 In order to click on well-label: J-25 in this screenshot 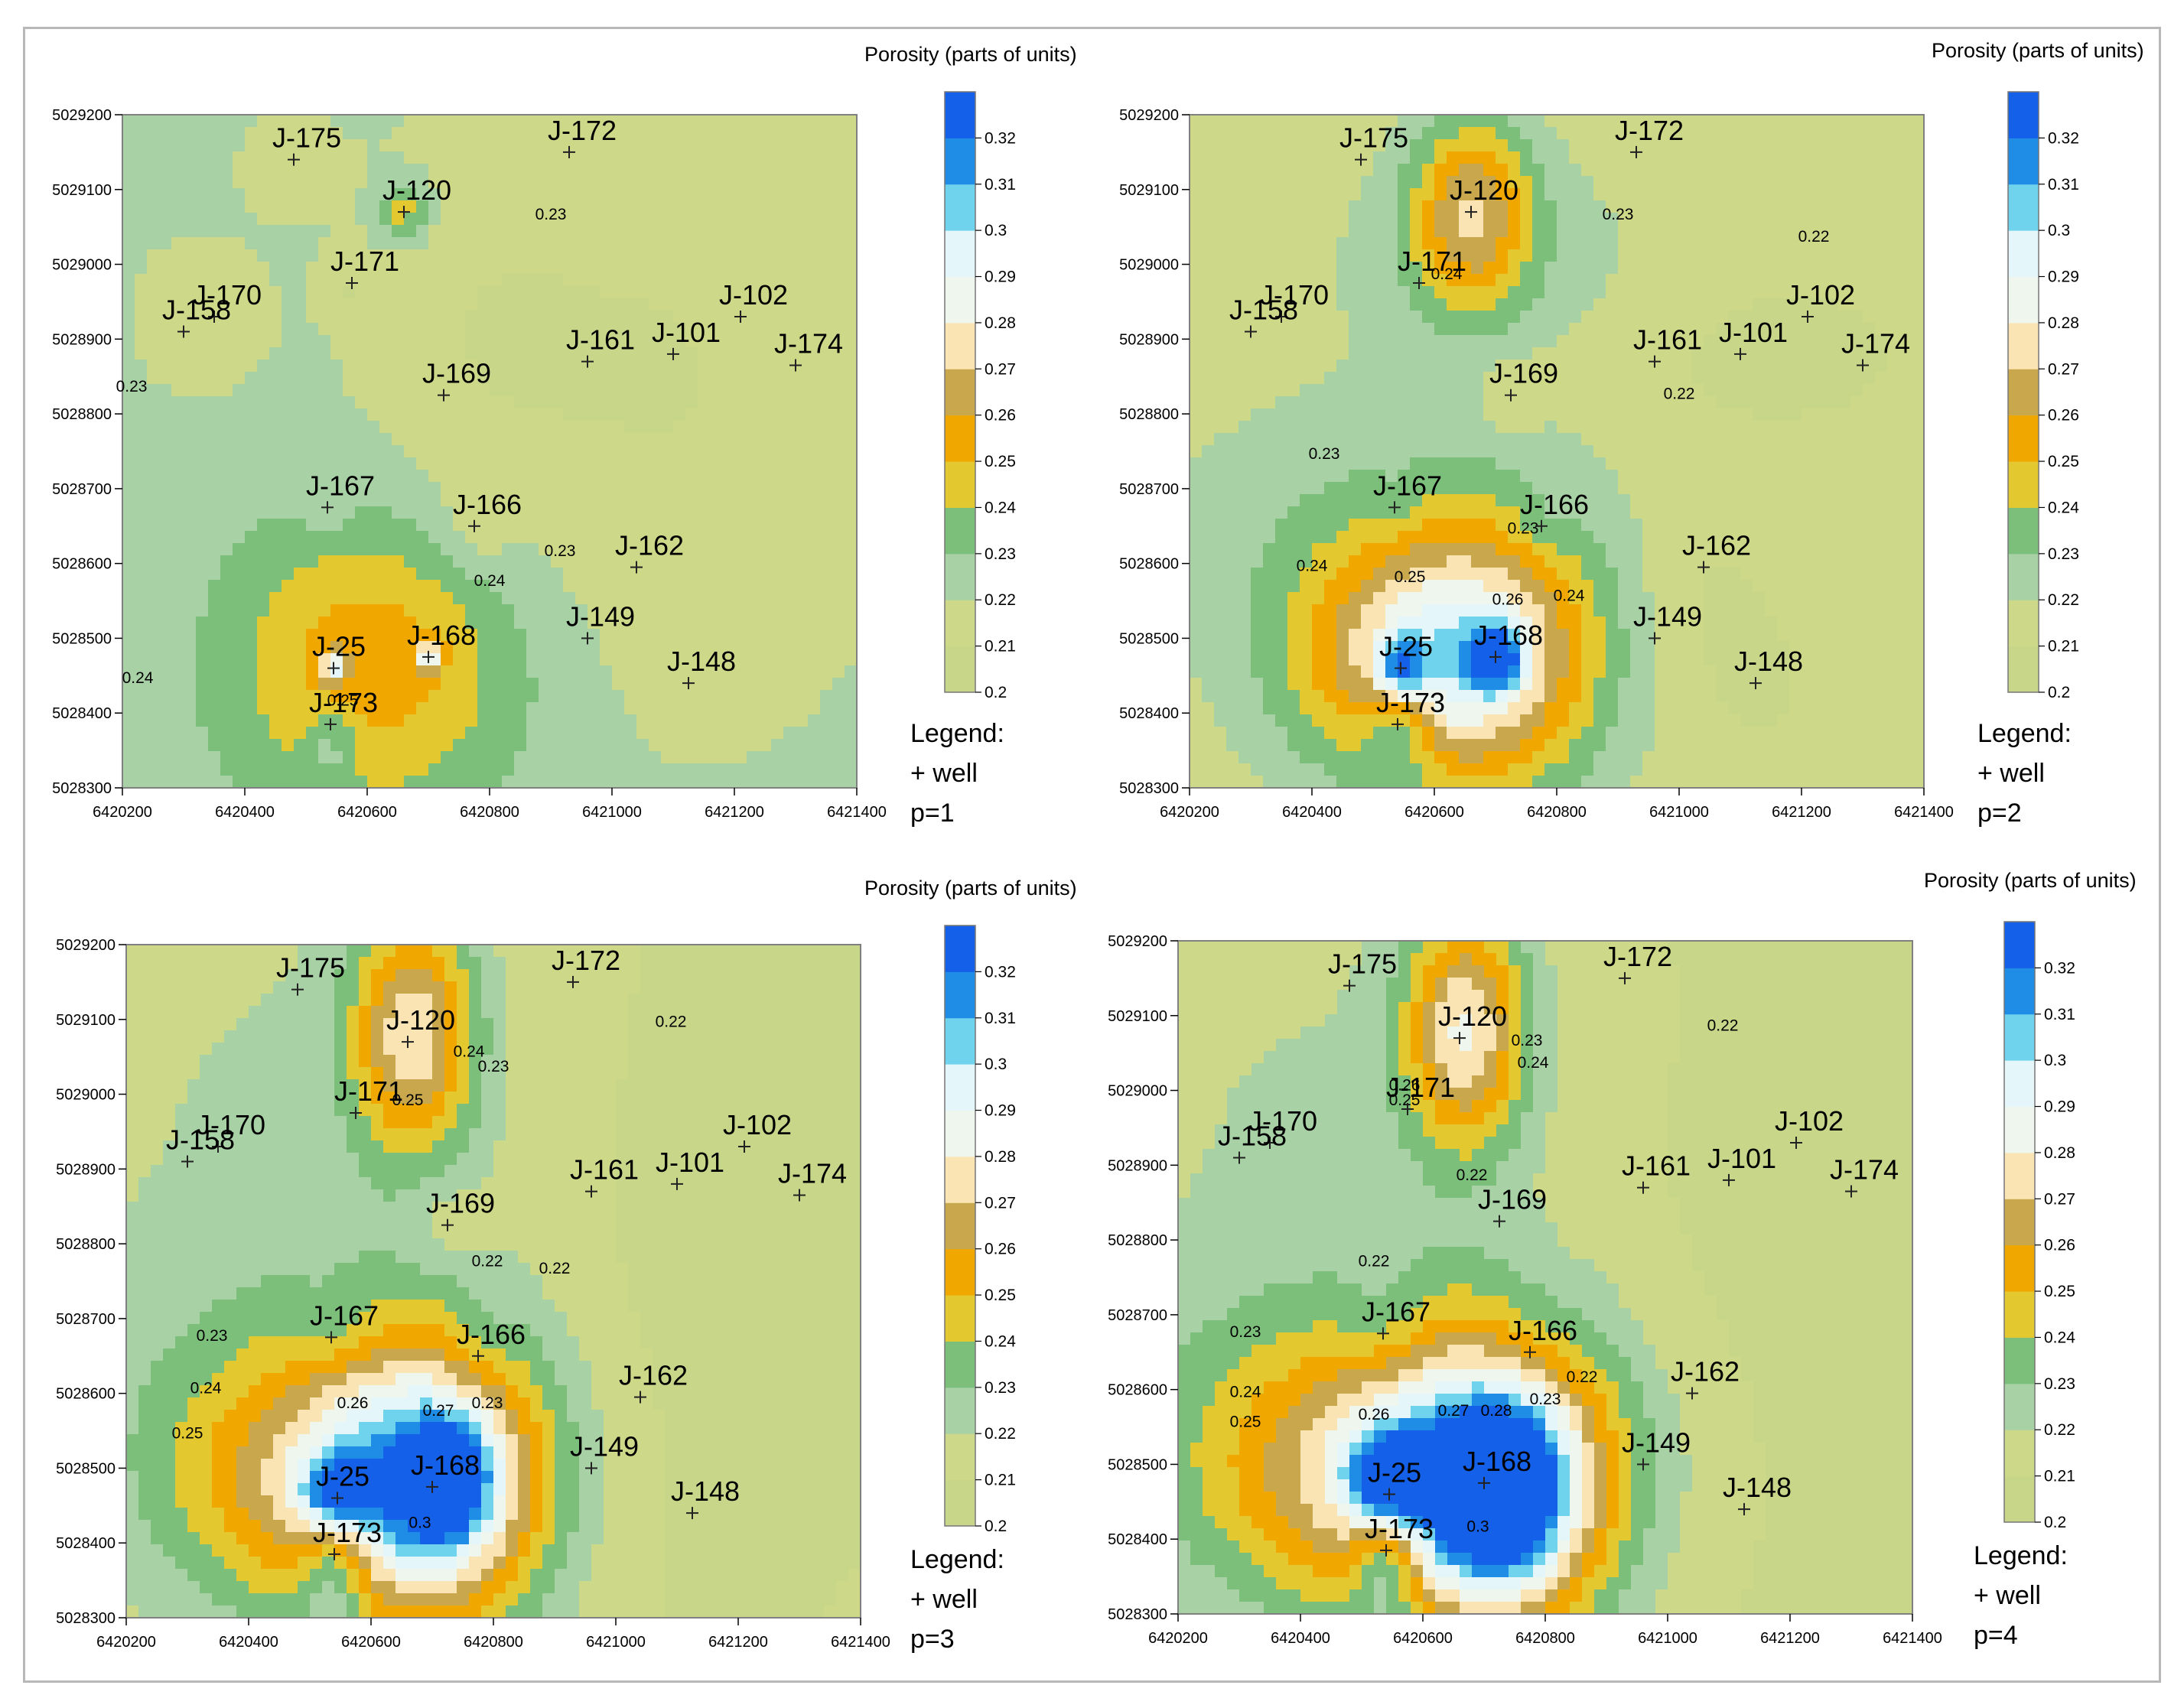, I will do `click(339, 646)`.